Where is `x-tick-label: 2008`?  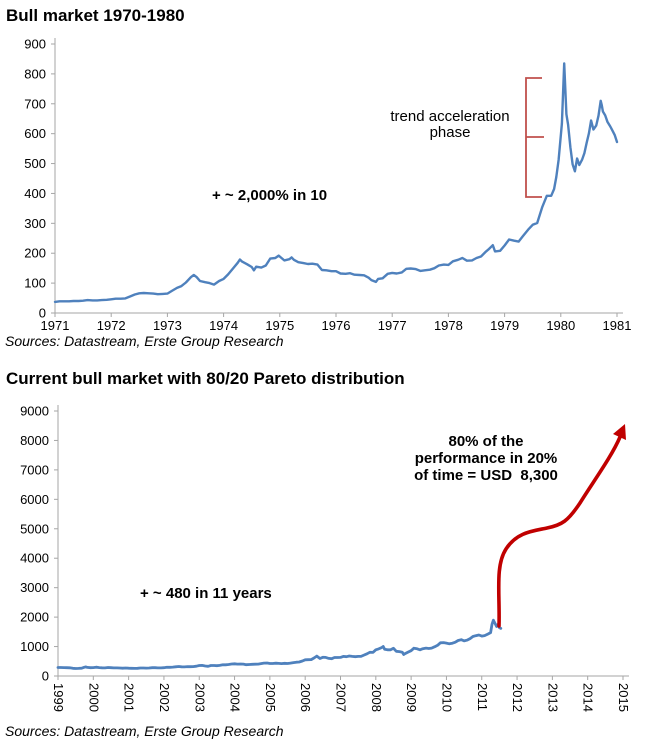 x-tick-label: 2008 is located at coordinates (376, 697).